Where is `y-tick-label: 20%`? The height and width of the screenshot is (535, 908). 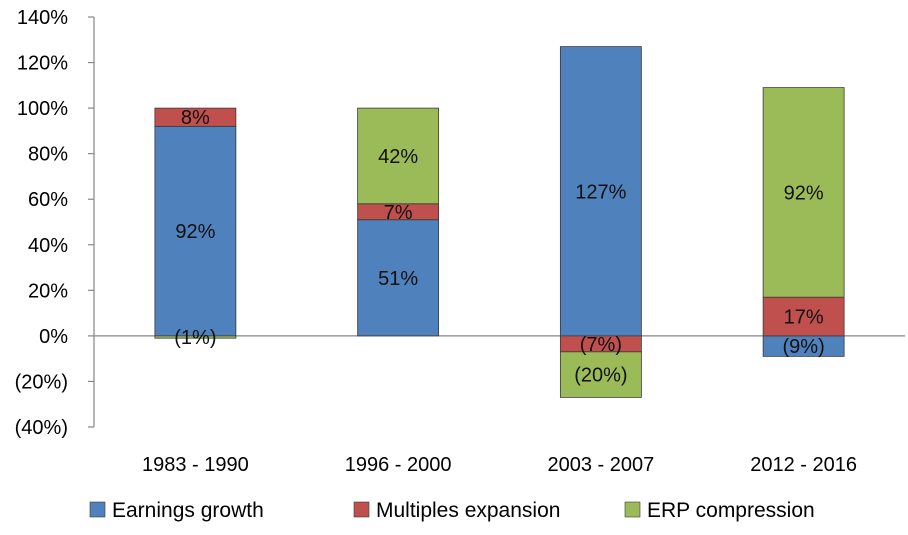
y-tick-label: 20% is located at coordinates (48, 291).